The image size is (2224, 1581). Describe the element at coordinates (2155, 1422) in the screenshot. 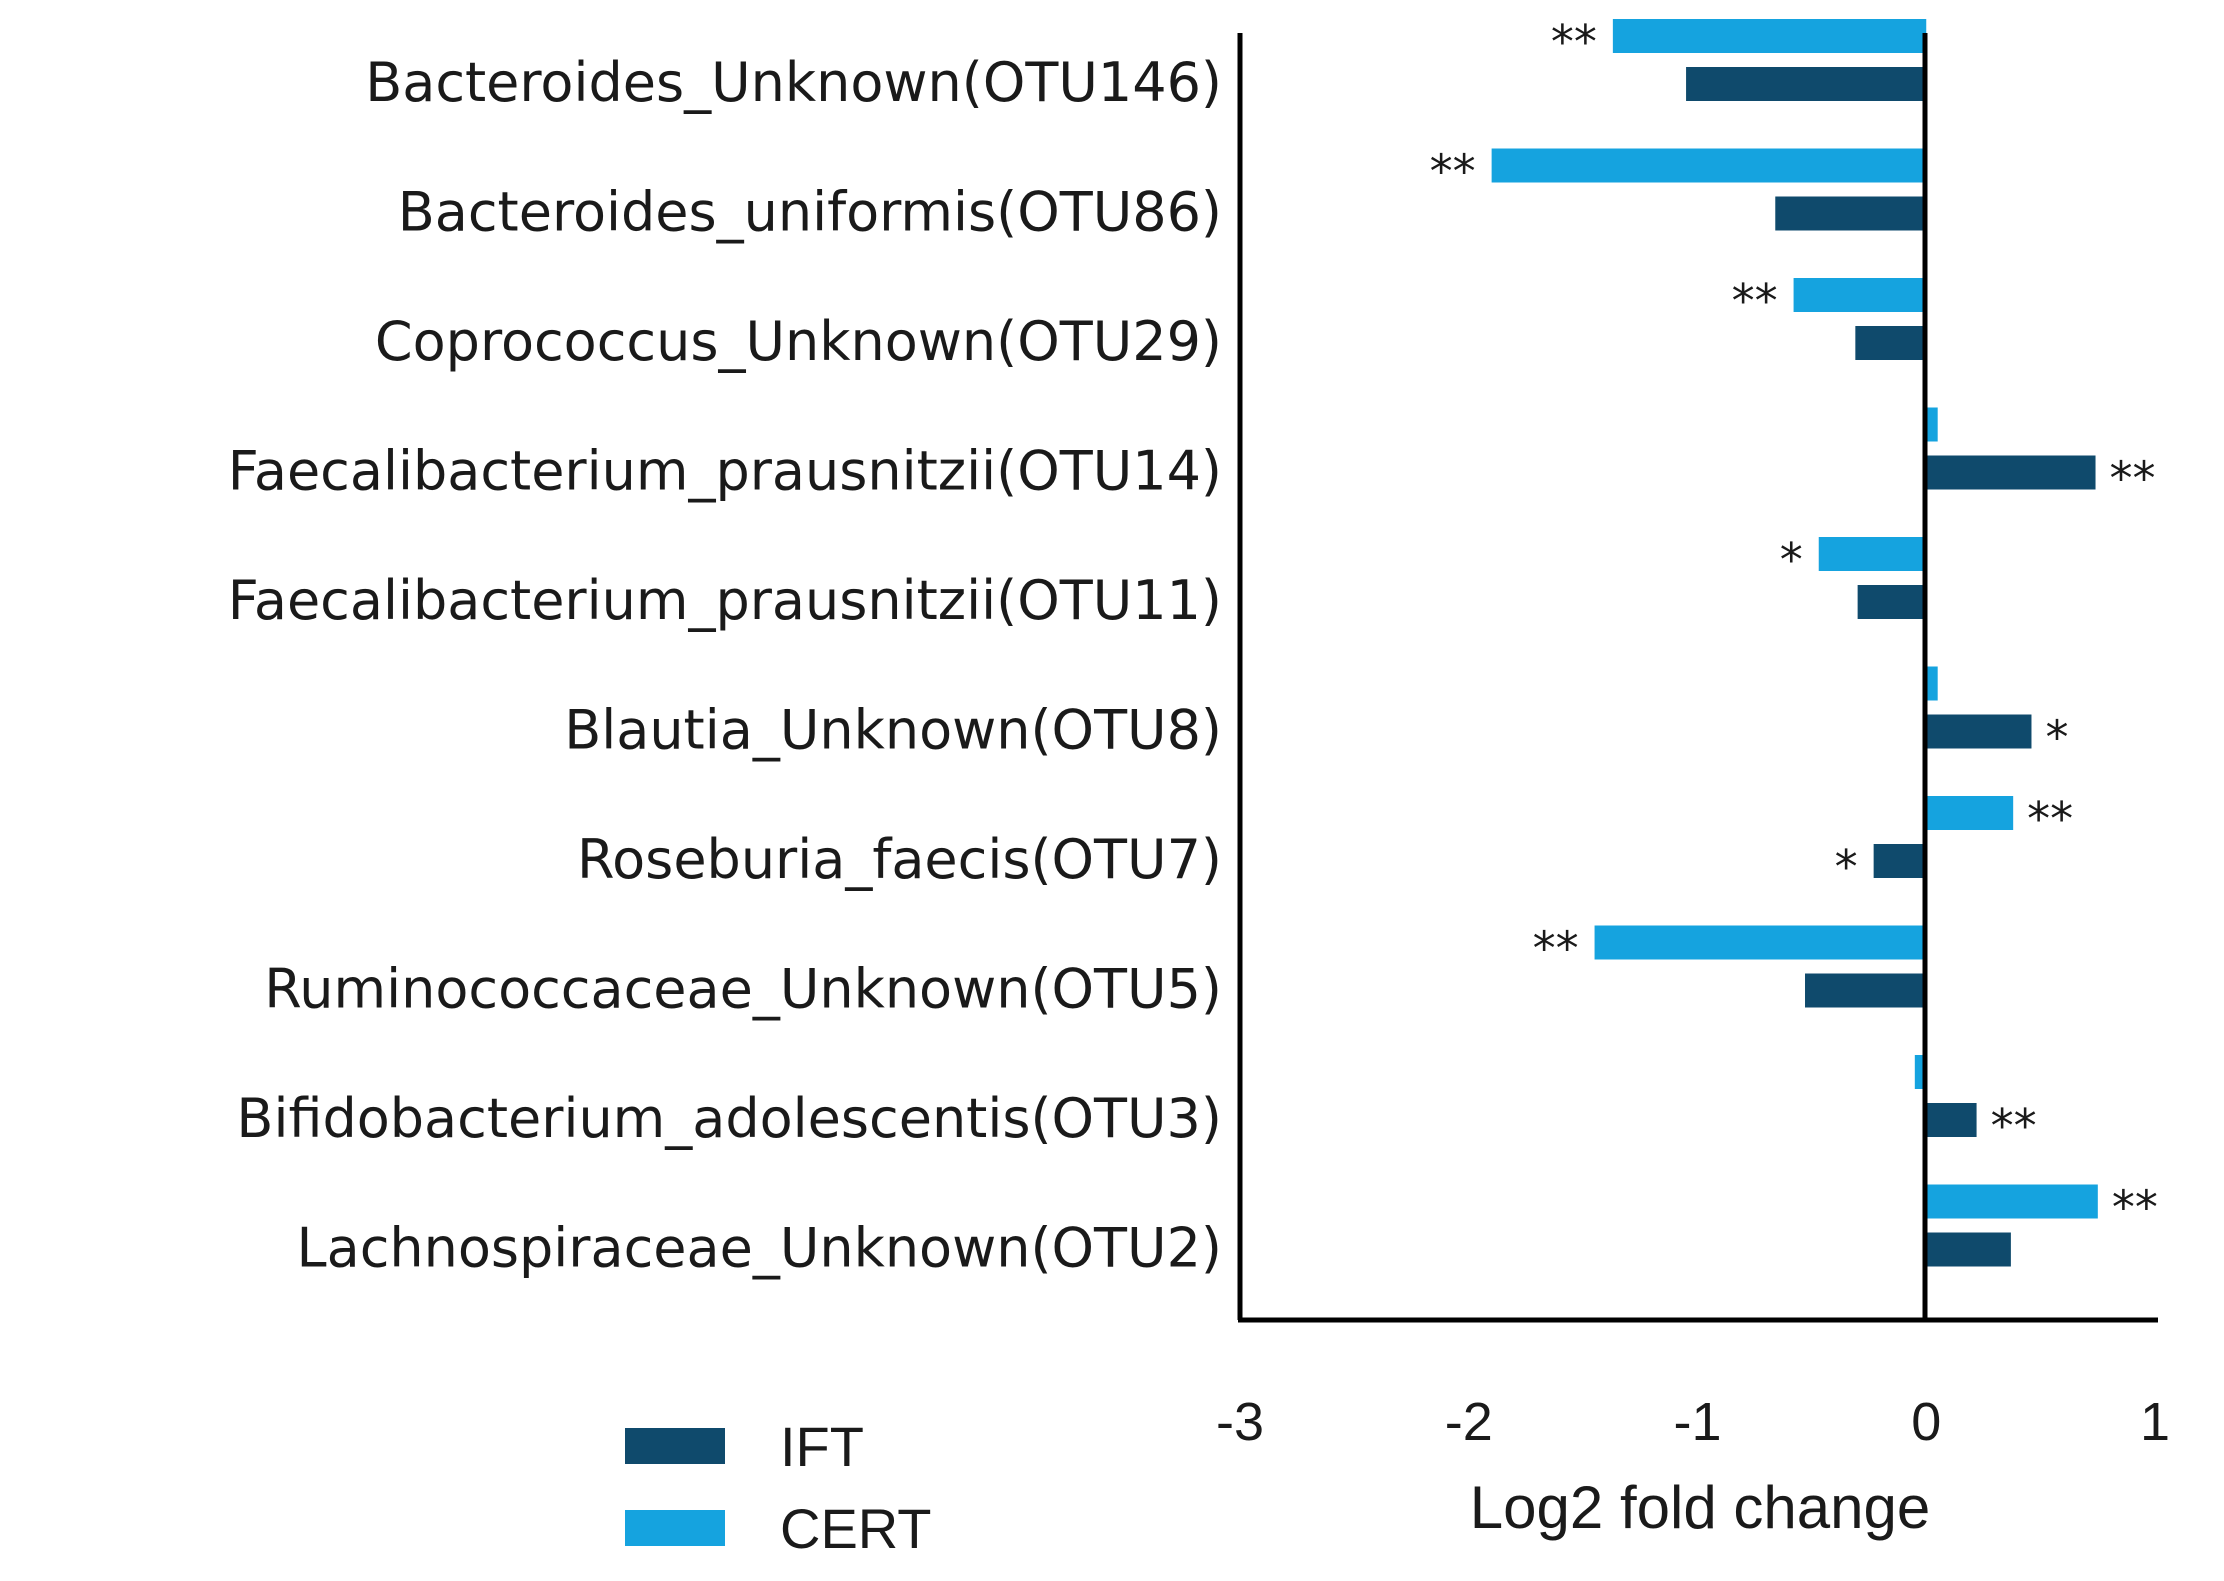

I see `x-tick-label: 1` at that location.